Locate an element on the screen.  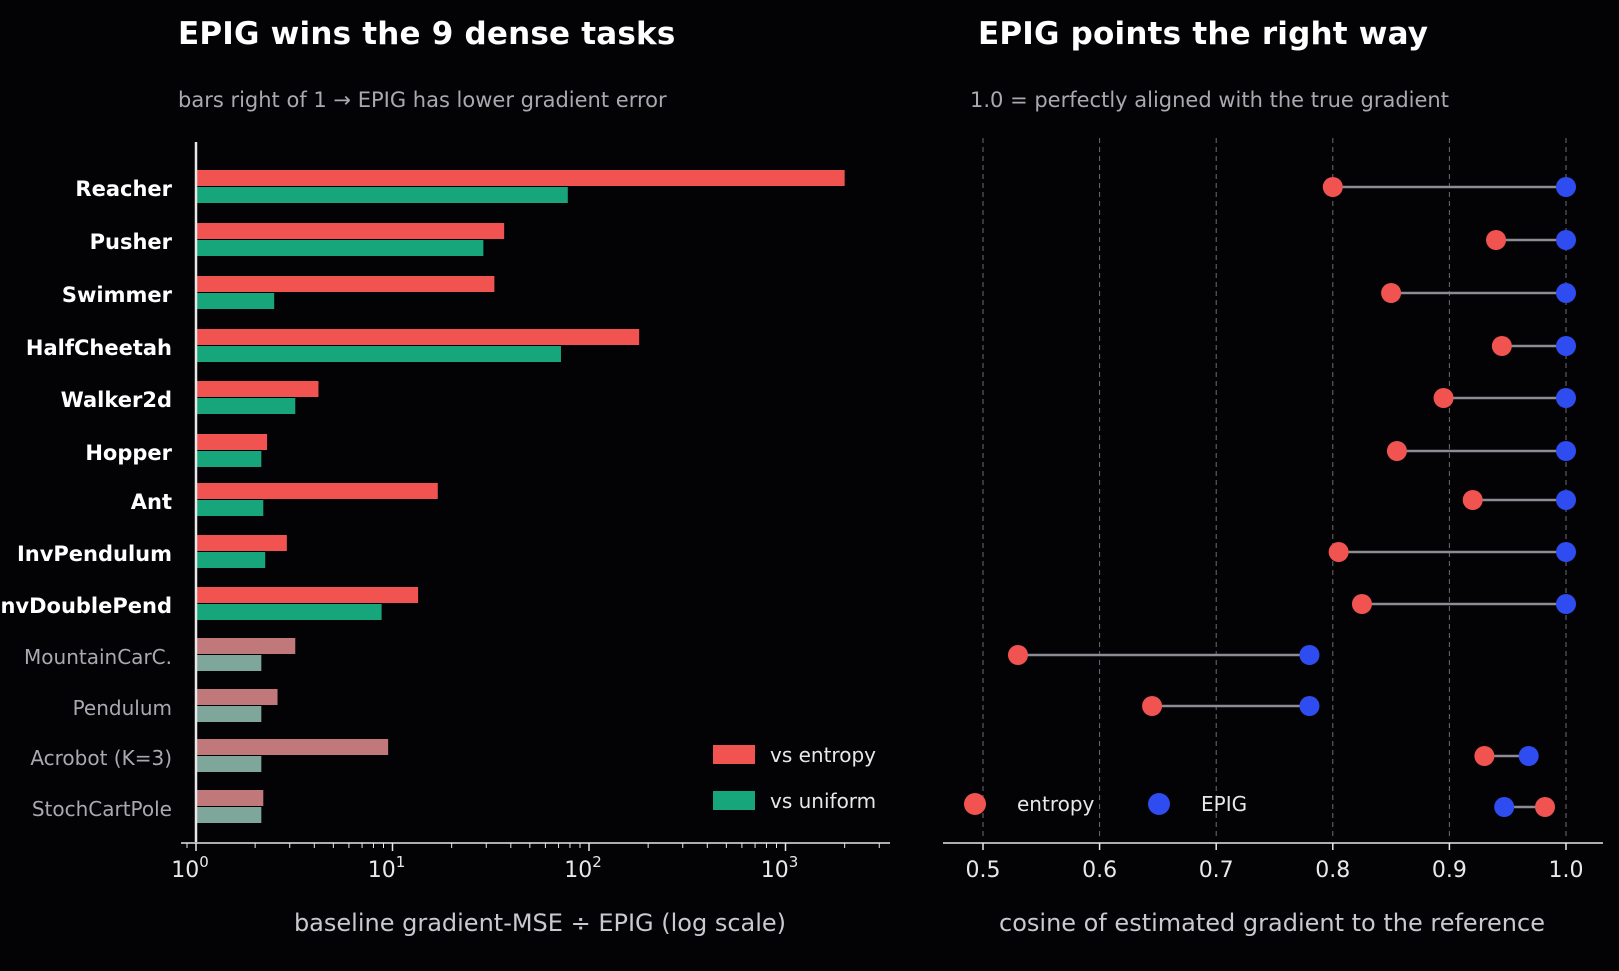
right-chart-title: EPIG points the right way is located at coordinates (1203, 34).